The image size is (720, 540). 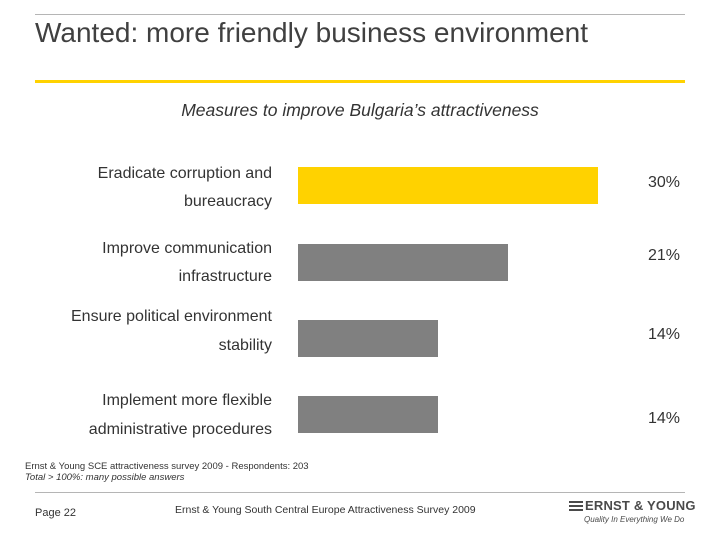 What do you see at coordinates (105, 477) in the screenshot?
I see `survey-note-total: Total > 100%: many possible answers` at bounding box center [105, 477].